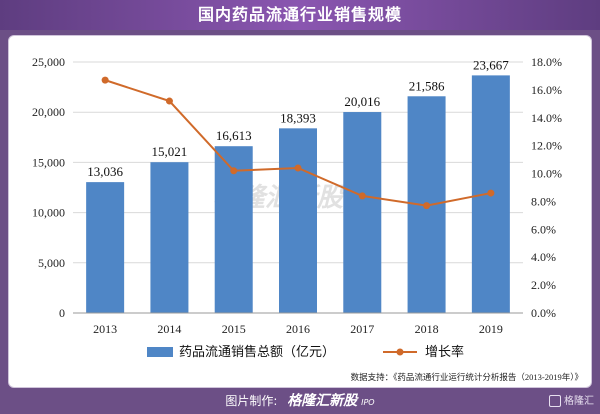 This screenshot has height=414, width=600. I want to click on x-tick-label: 2018, so click(427, 329).